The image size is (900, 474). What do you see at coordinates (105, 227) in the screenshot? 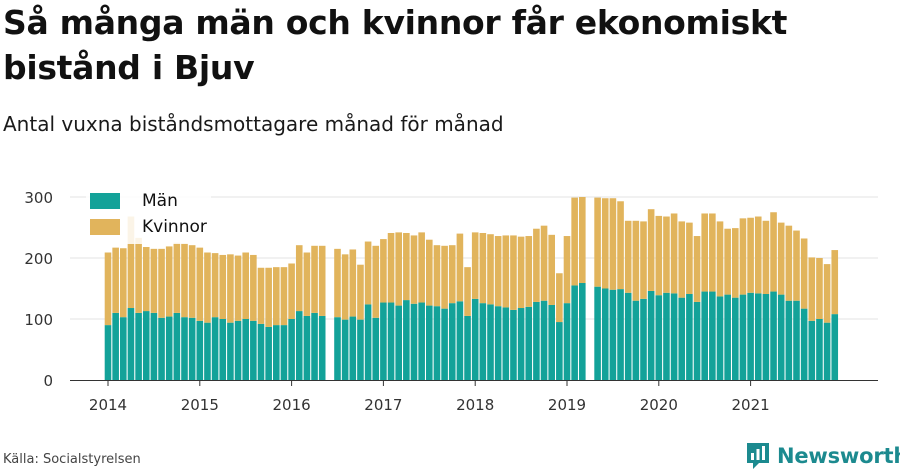
I see `legend-swatch-kvinnor` at bounding box center [105, 227].